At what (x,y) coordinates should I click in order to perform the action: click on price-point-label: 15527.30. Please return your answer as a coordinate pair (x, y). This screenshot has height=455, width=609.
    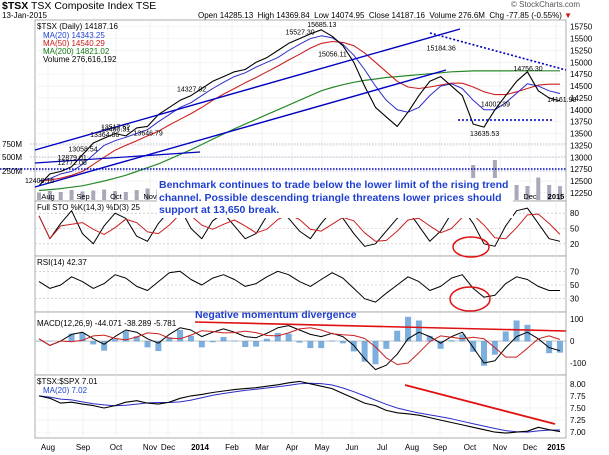
    Looking at the image, I should click on (300, 32).